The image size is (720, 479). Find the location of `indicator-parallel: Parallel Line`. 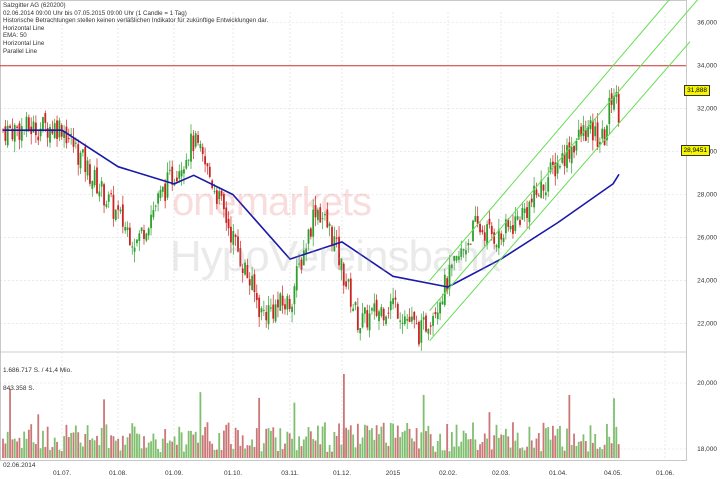

indicator-parallel: Parallel Line is located at coordinates (20, 51).